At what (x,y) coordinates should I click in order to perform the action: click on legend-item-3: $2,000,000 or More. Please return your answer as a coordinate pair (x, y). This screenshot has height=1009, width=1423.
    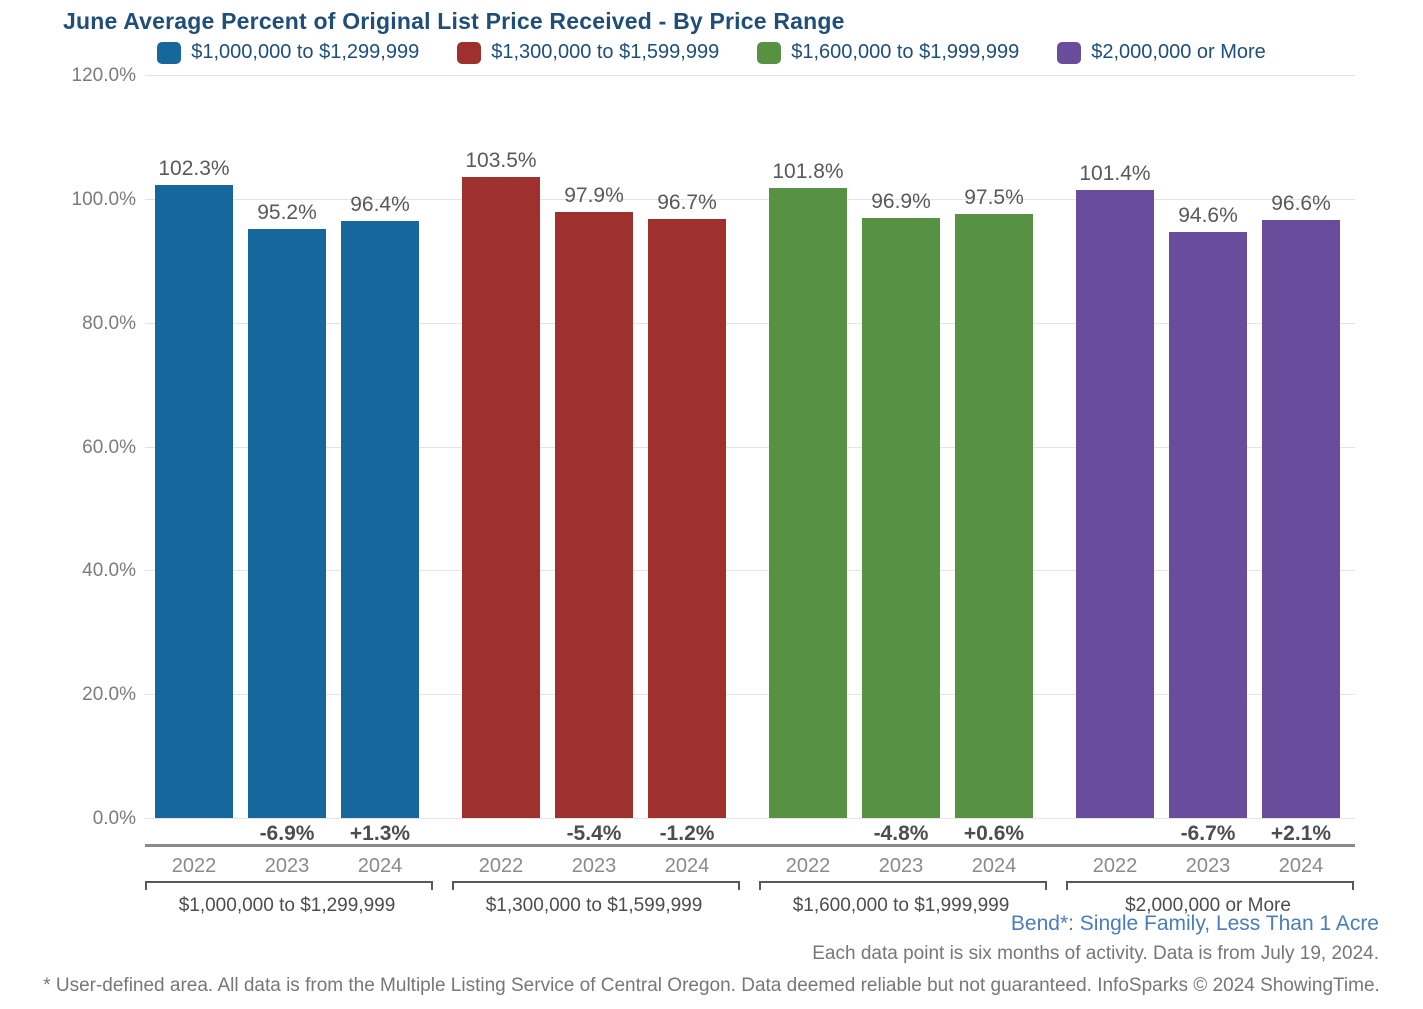
    Looking at the image, I should click on (1161, 52).